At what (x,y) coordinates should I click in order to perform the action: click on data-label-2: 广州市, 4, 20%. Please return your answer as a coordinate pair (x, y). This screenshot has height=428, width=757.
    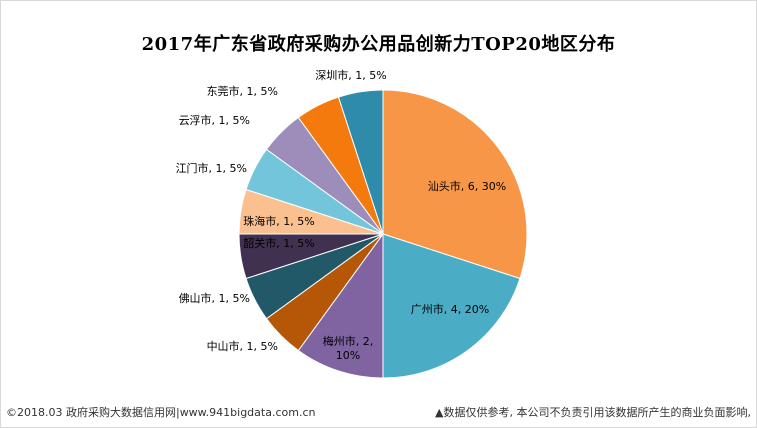
    Looking at the image, I should click on (450, 309).